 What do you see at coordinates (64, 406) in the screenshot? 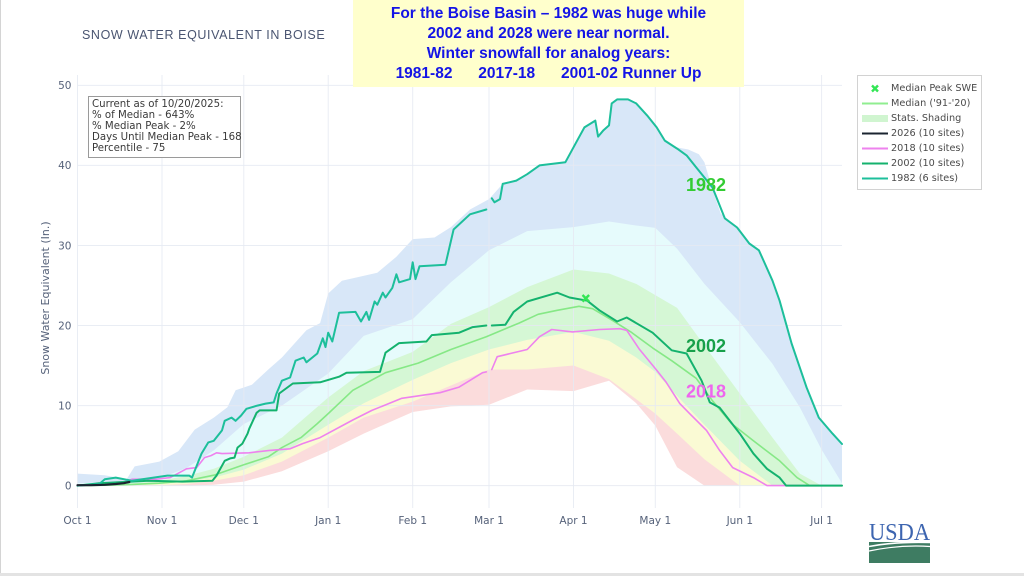
I see `y-tick-label: 10` at bounding box center [64, 406].